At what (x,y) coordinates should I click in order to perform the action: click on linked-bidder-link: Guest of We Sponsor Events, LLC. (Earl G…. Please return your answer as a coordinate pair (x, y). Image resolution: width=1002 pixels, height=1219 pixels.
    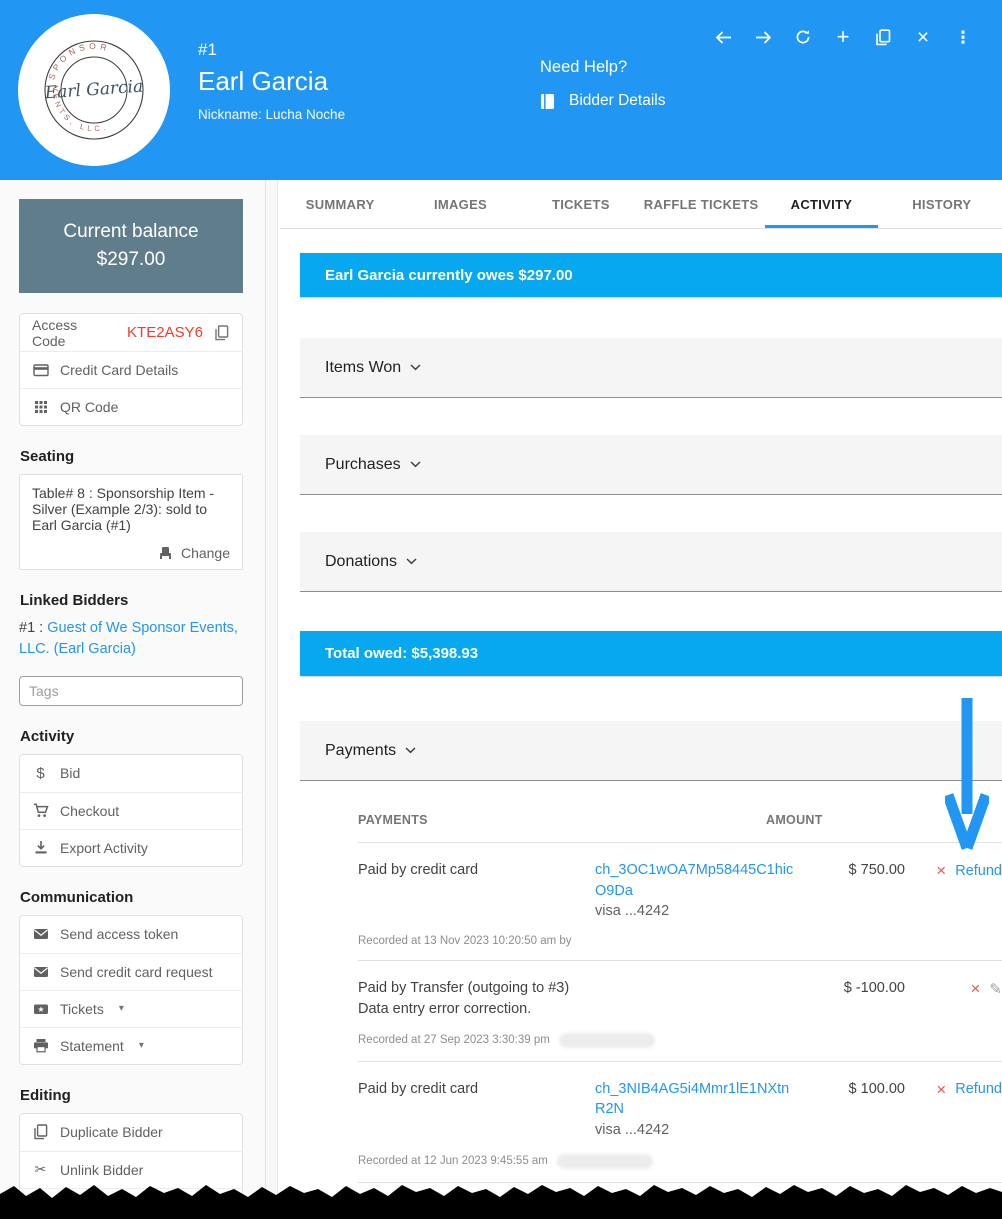
    Looking at the image, I should click on (128, 638).